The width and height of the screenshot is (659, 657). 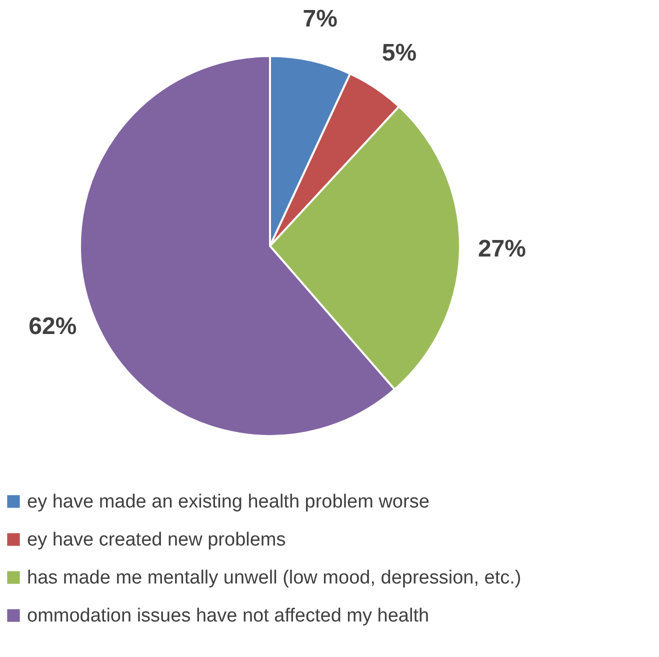 What do you see at coordinates (228, 616) in the screenshot?
I see `legend-label: ommodation issues have not affected my health` at bounding box center [228, 616].